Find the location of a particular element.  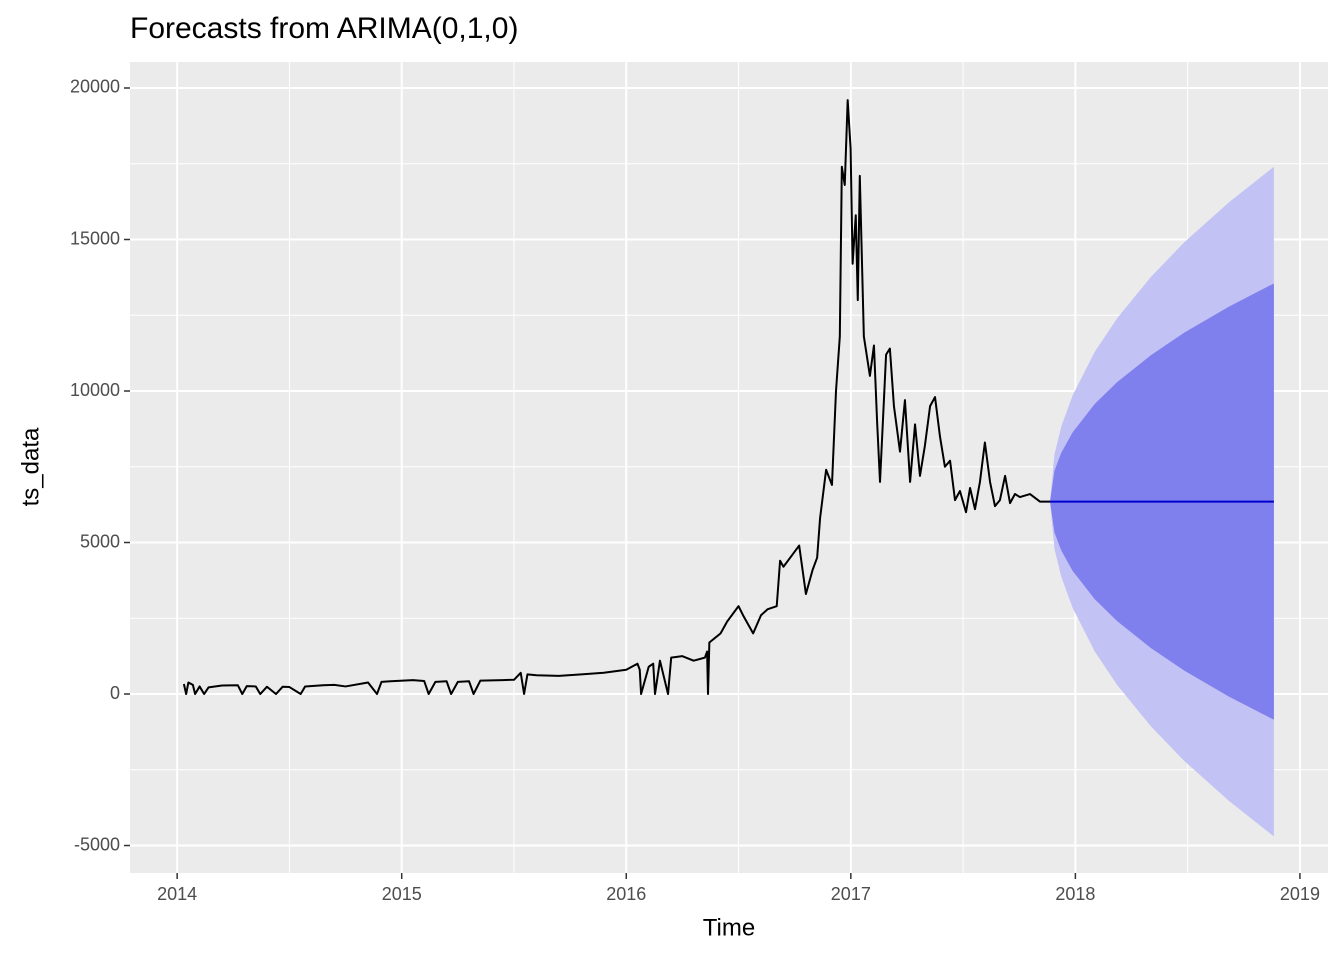

x-tick-label: 2016 is located at coordinates (626, 894).